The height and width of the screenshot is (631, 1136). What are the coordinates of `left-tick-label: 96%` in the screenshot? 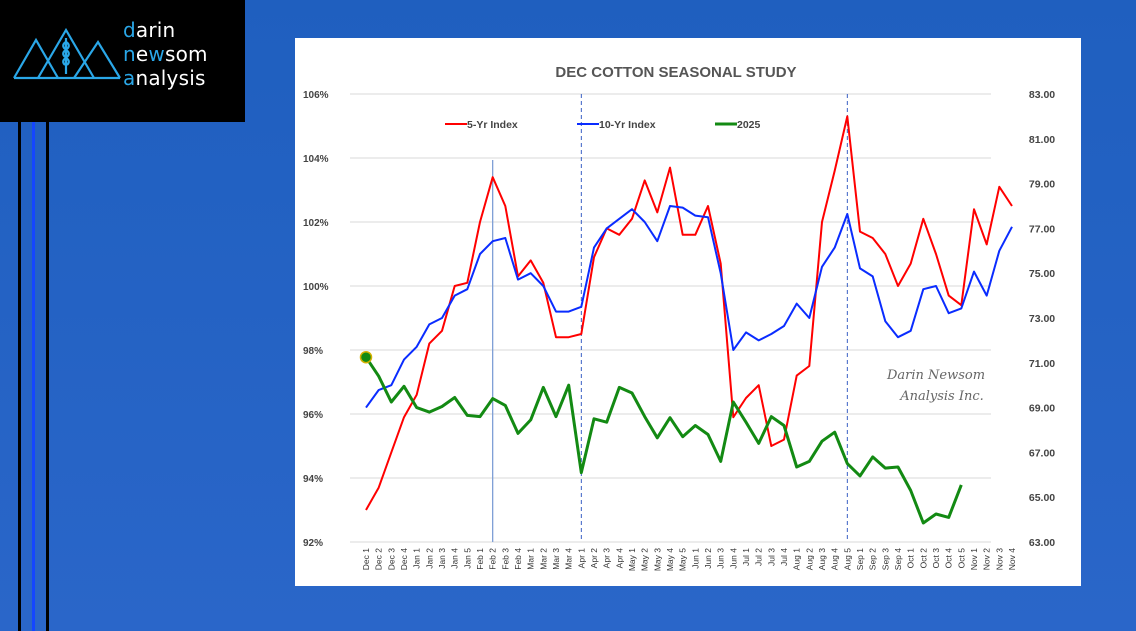 It's located at (313, 415).